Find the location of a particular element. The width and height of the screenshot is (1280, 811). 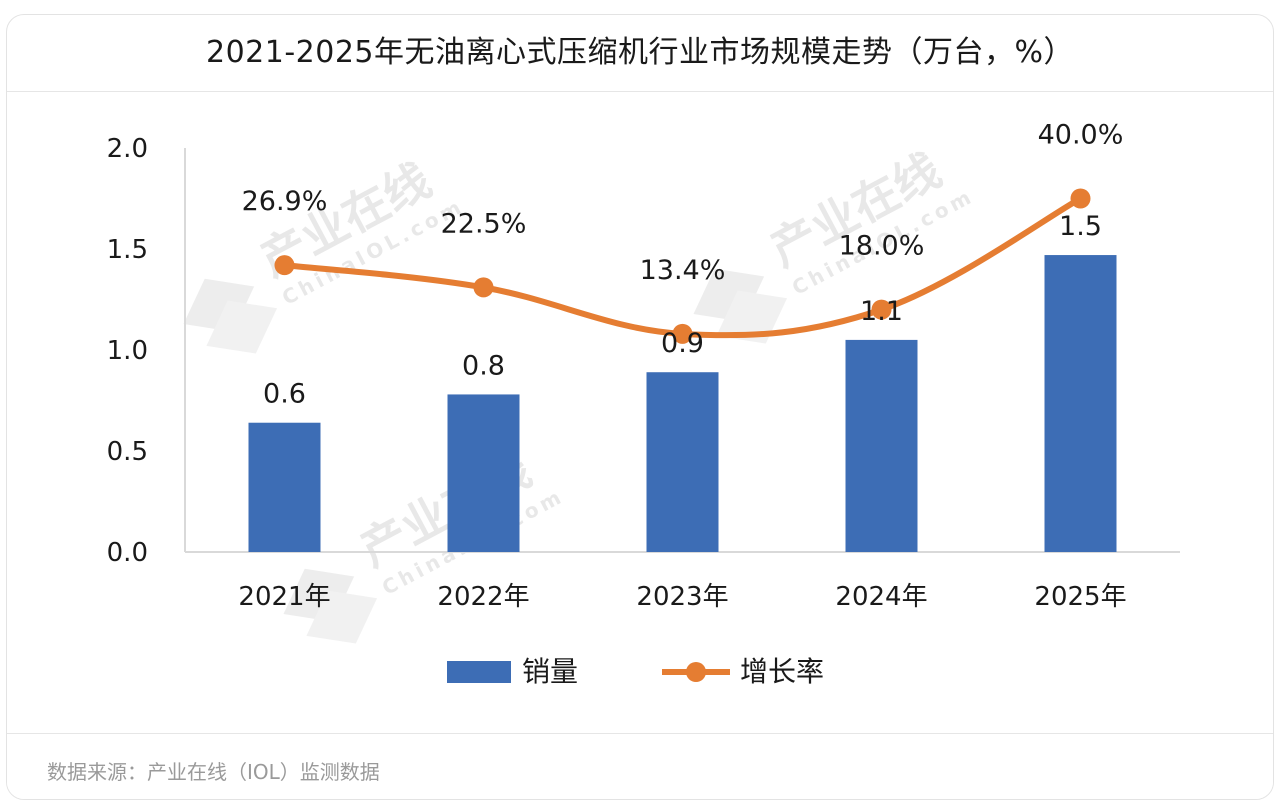

legend-line-label: 增长率 is located at coordinates (782, 671).